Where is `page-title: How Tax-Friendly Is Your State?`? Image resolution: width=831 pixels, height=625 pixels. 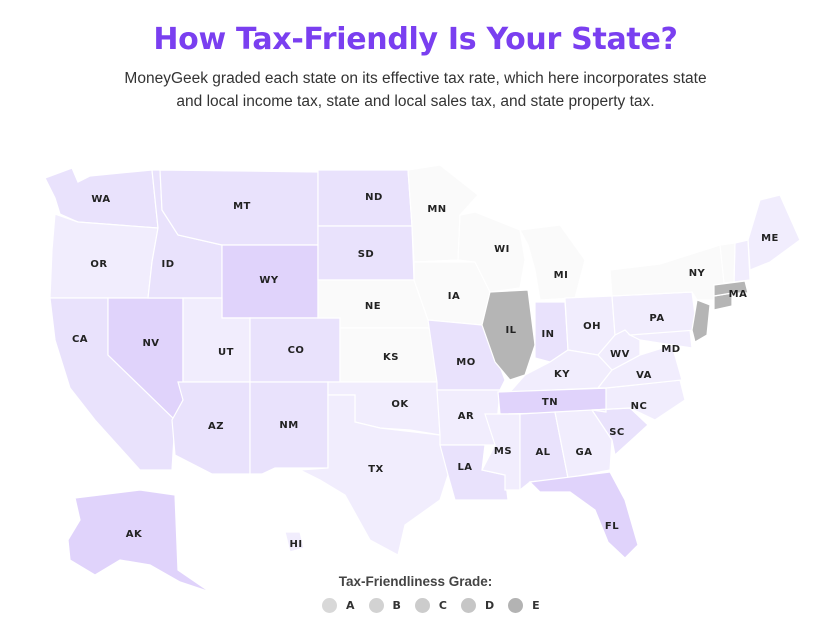 page-title: How Tax-Friendly Is Your State? is located at coordinates (415, 39).